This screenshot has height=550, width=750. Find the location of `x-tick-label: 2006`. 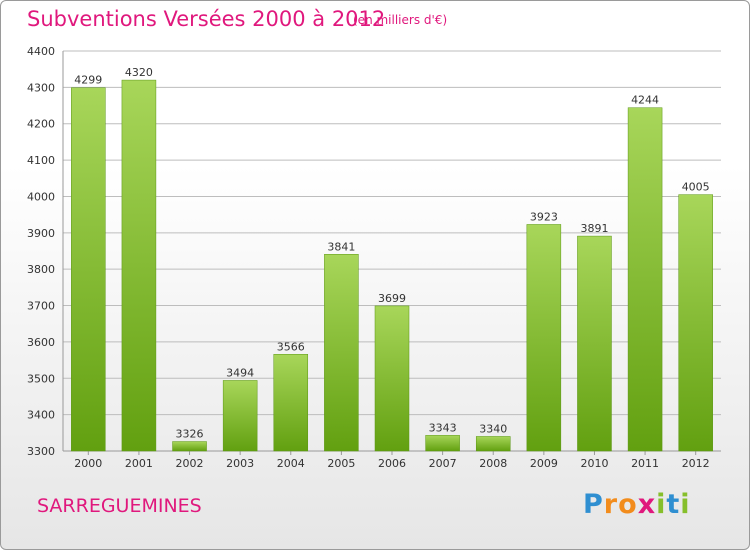

x-tick-label: 2006 is located at coordinates (392, 463).